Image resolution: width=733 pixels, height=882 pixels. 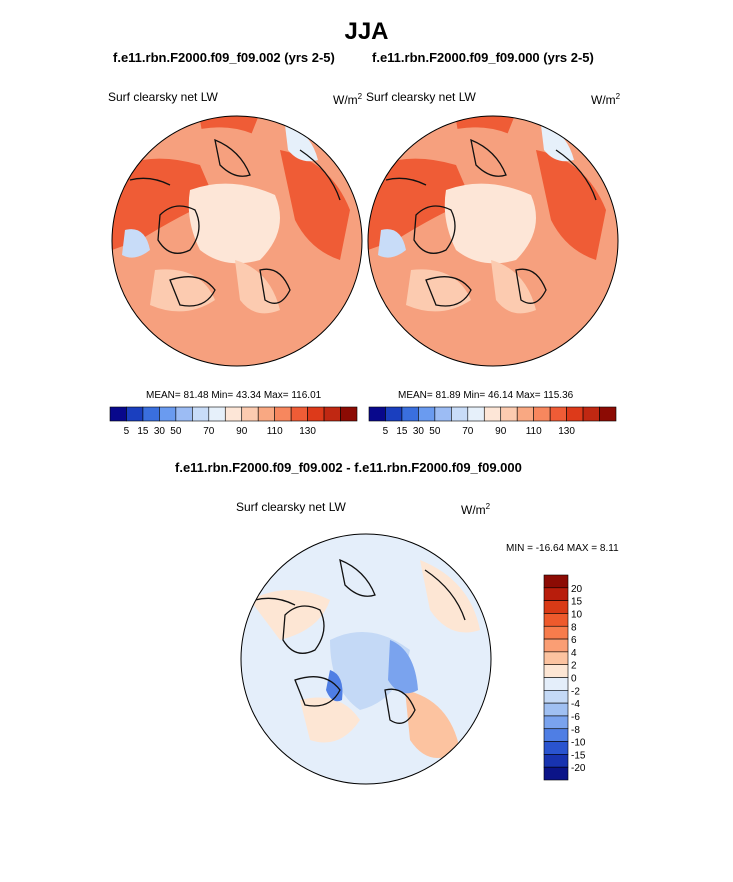 What do you see at coordinates (224, 57) in the screenshot?
I see `panel1-case-title: f.e11.rbn.F2000.f09_f09.002 (yrs 2-5)` at bounding box center [224, 57].